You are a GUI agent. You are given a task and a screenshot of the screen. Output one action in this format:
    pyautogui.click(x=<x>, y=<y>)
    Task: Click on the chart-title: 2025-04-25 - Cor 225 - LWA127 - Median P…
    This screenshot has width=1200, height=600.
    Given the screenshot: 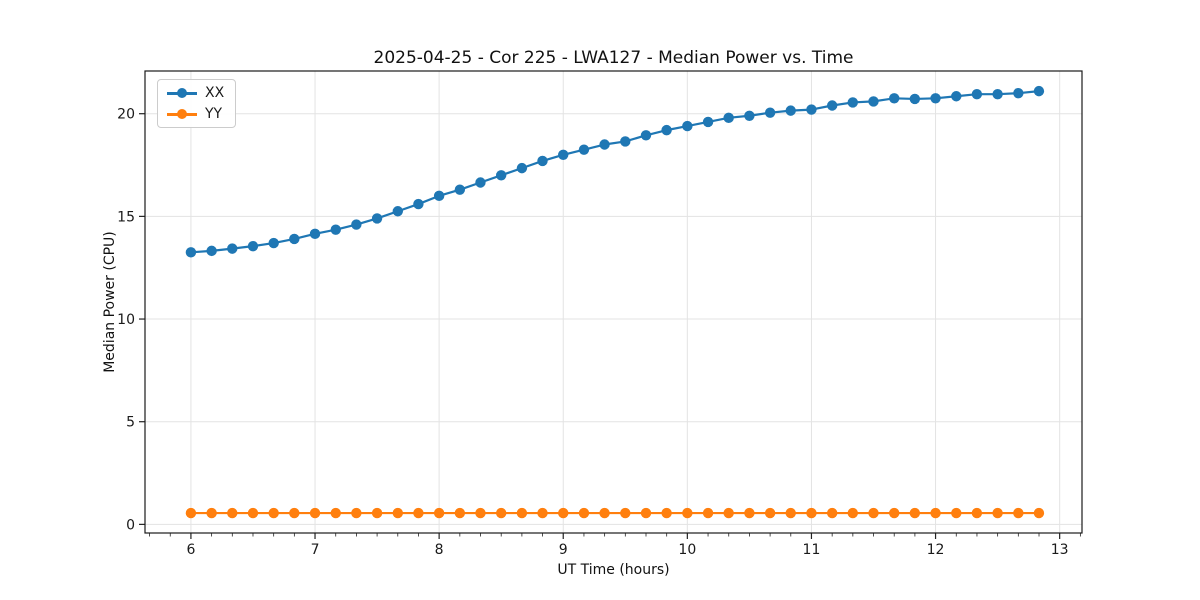 What is the action you would take?
    pyautogui.click(x=613, y=58)
    